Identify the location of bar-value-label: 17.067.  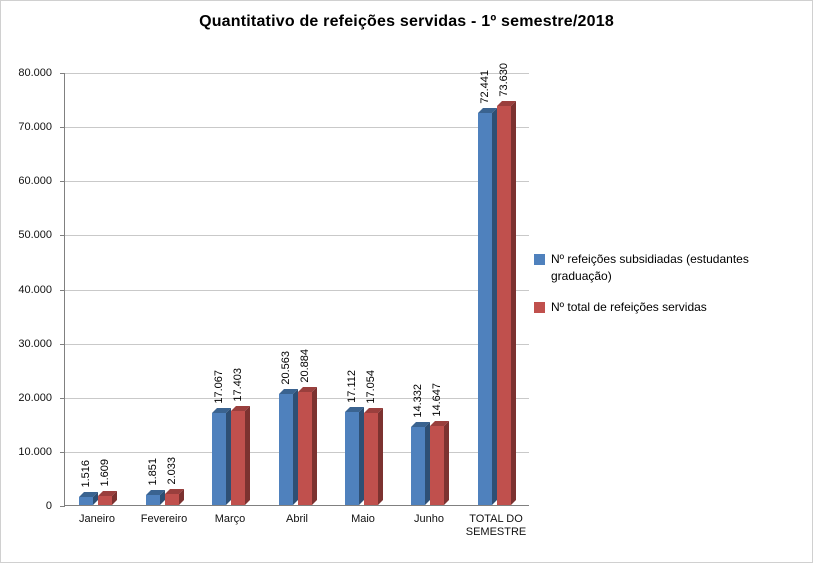
(219, 387).